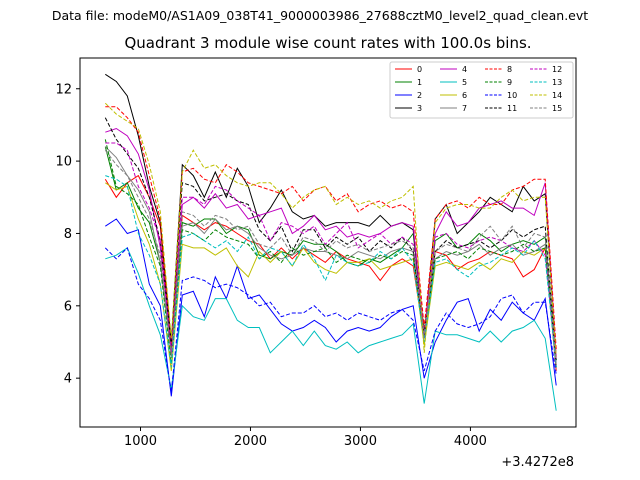 The width and height of the screenshot is (640, 480). I want to click on y-tick-label: 6, so click(68, 306).